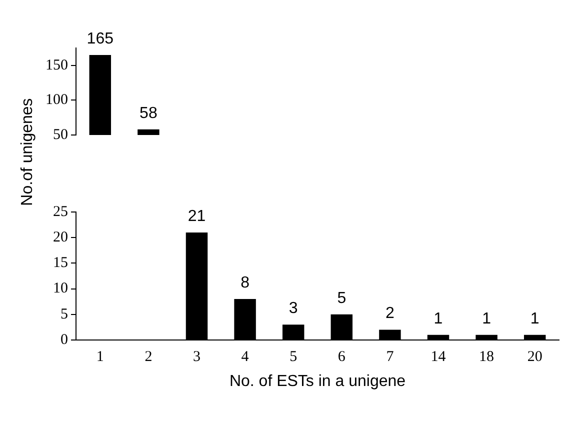 The width and height of the screenshot is (582, 427). What do you see at coordinates (57, 100) in the screenshot?
I see `y-tick-label: 100` at bounding box center [57, 100].